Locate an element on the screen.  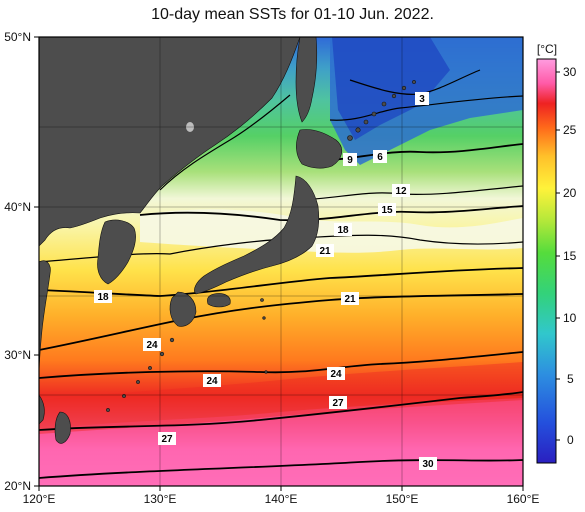
lat-tick-label: 40°N is located at coordinates (17, 207).